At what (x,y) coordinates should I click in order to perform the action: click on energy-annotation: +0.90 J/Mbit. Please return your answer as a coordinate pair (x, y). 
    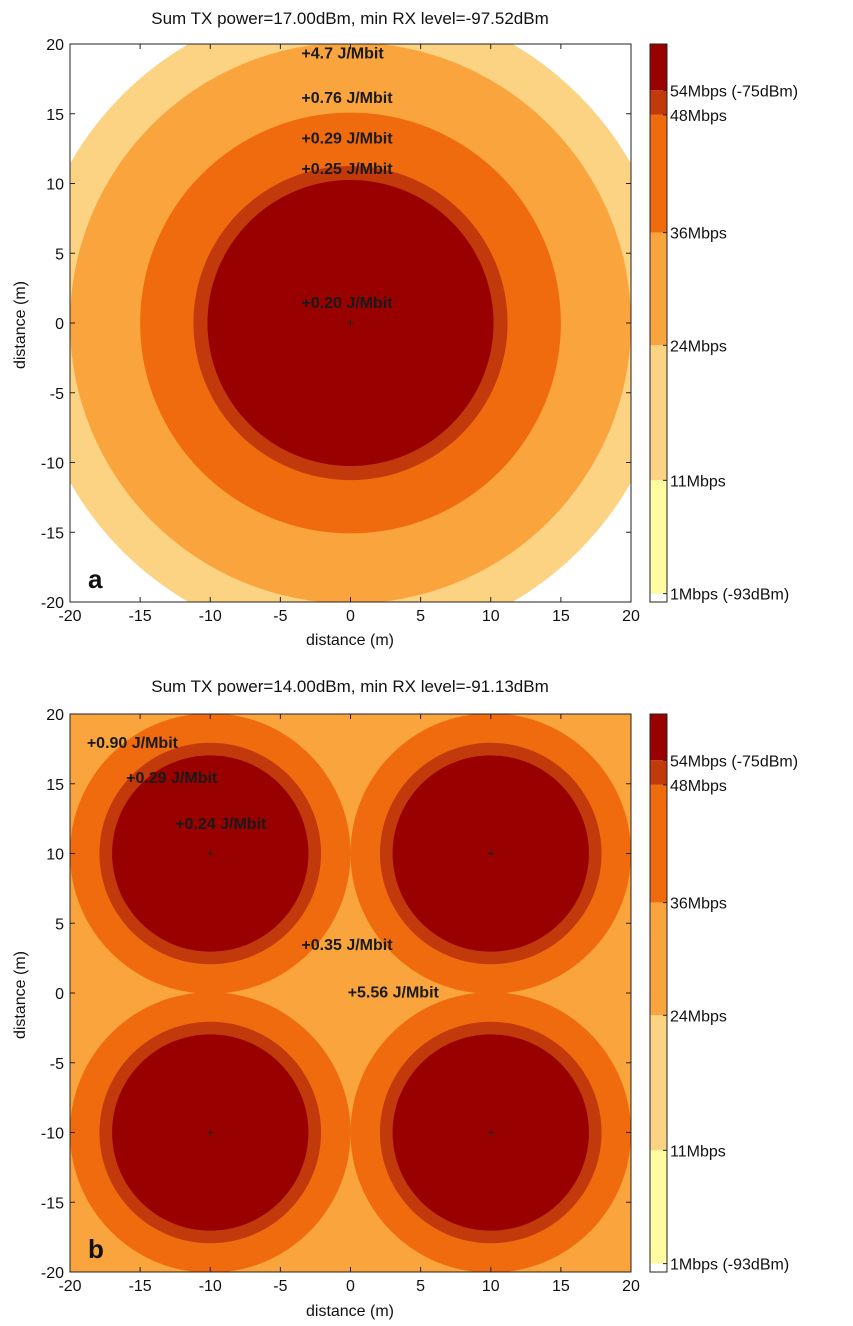
    Looking at the image, I should click on (133, 743).